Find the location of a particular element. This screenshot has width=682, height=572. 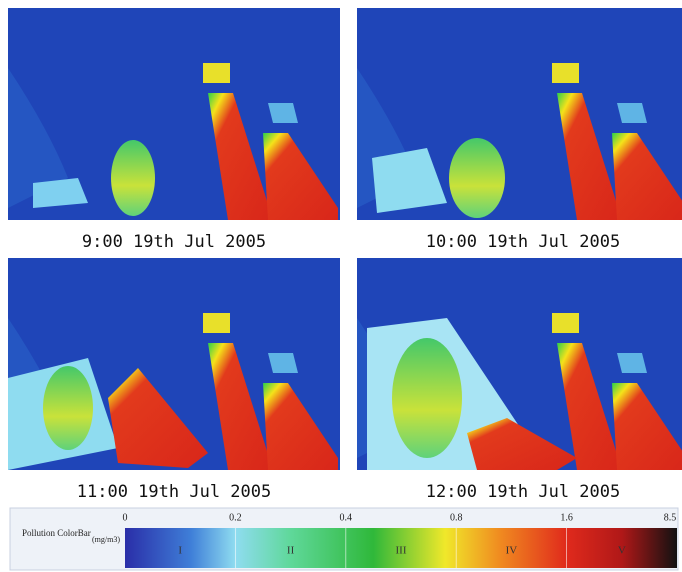

panel-caption: 12:00 19th Jul 2005 is located at coordinates (523, 492).